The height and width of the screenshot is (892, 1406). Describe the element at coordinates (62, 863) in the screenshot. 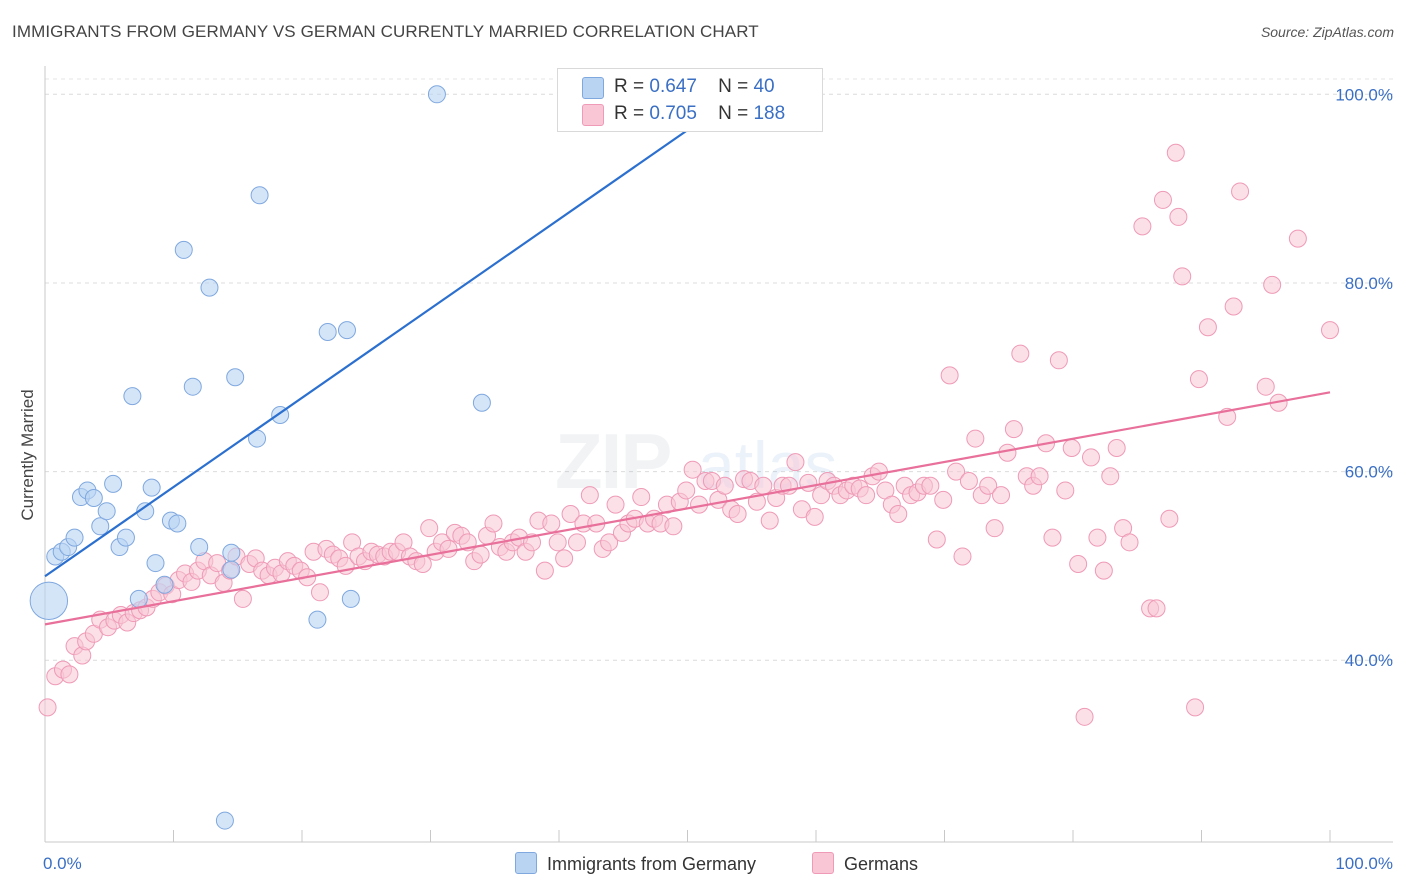

I see `x-tick-label: 0.0%` at that location.